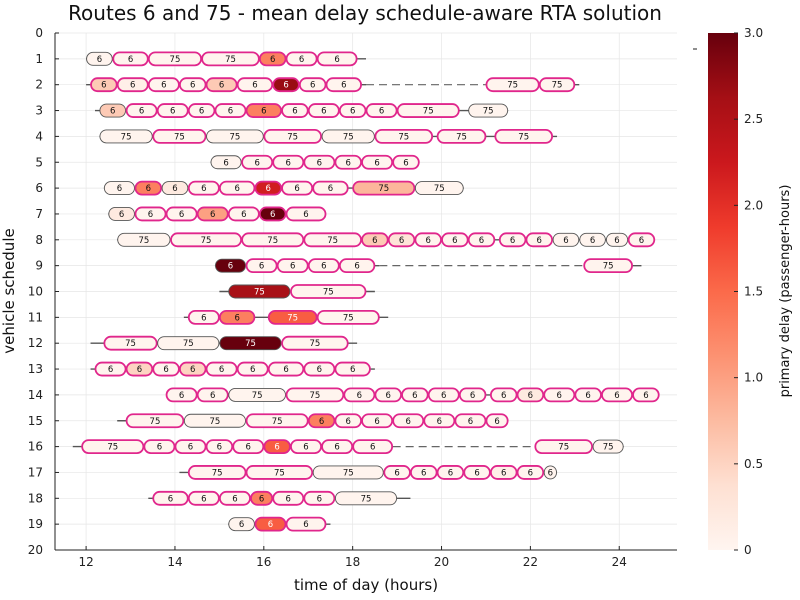 The height and width of the screenshot is (600, 800). I want to click on y-tick-label: 14, so click(35, 395).